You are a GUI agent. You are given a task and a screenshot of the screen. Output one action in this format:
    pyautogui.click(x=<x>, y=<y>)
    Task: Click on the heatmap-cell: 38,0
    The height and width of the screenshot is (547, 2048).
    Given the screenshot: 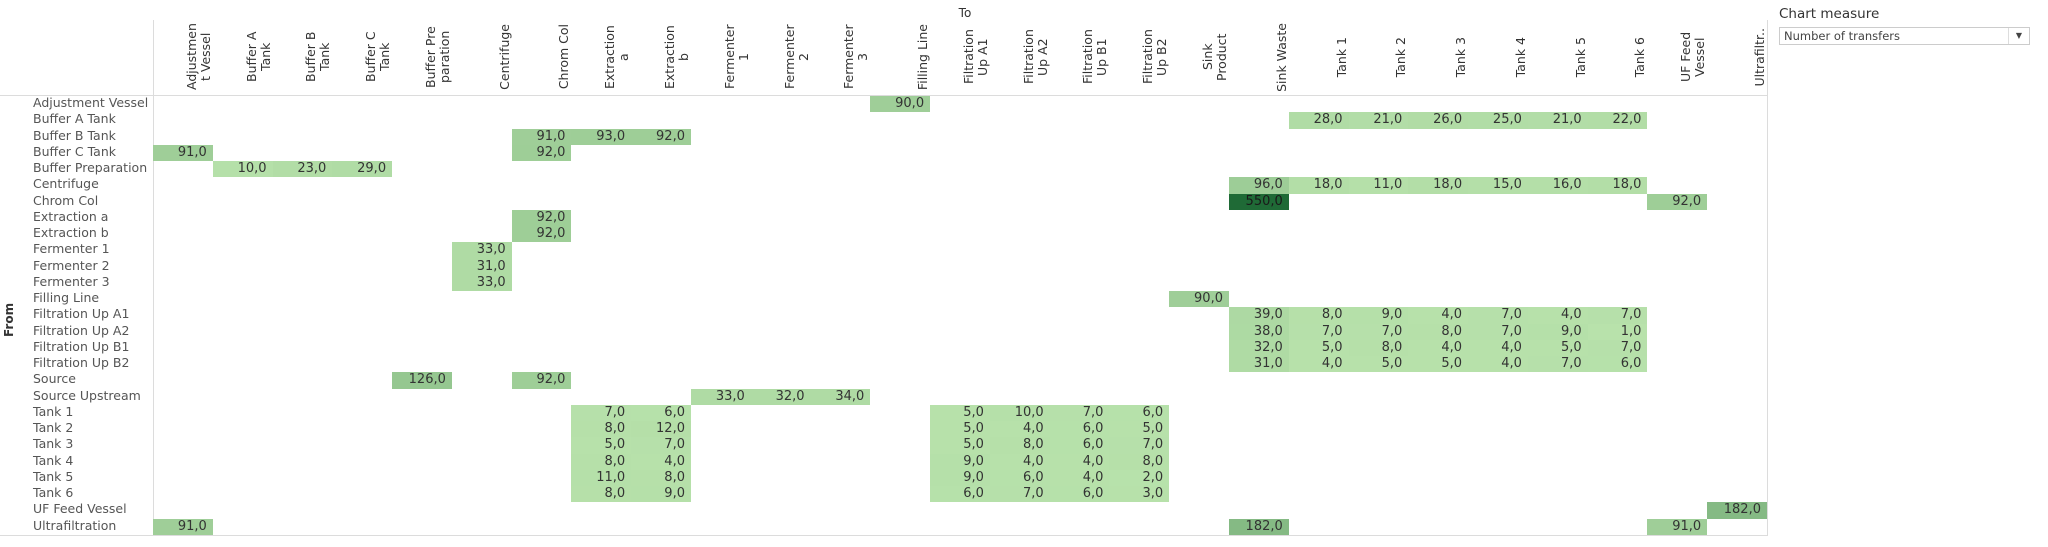 What is the action you would take?
    pyautogui.click(x=1259, y=331)
    